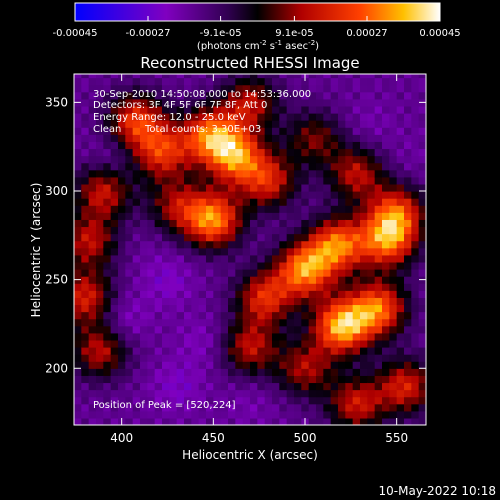 This screenshot has width=500, height=500. I want to click on x-tick-label: 550, so click(396, 438).